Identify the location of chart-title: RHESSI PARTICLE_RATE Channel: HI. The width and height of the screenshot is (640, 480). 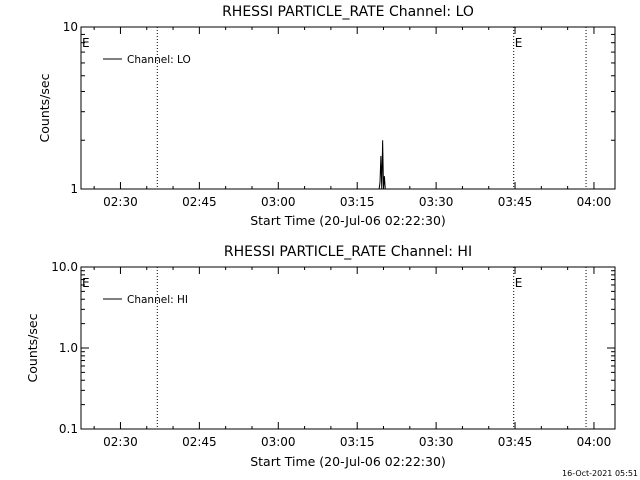
(348, 252).